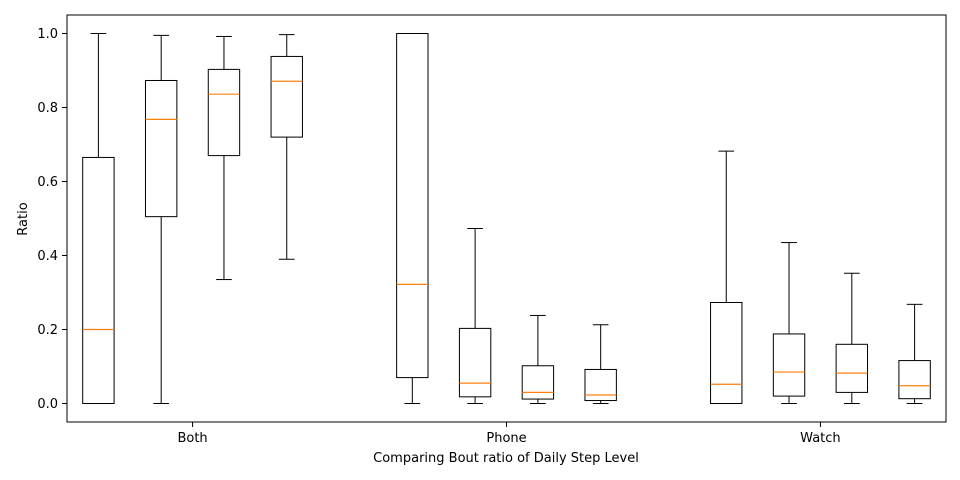  What do you see at coordinates (47, 404) in the screenshot?
I see `y-tick-label: 0.0` at bounding box center [47, 404].